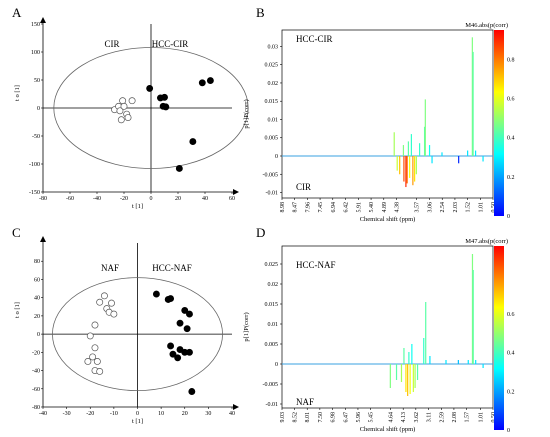 Image resolution: width=550 pixels, height=437 pixels. What do you see at coordinates (37, 262) in the screenshot?
I see `panel-C-y-tick-label: 80` at bounding box center [37, 262].